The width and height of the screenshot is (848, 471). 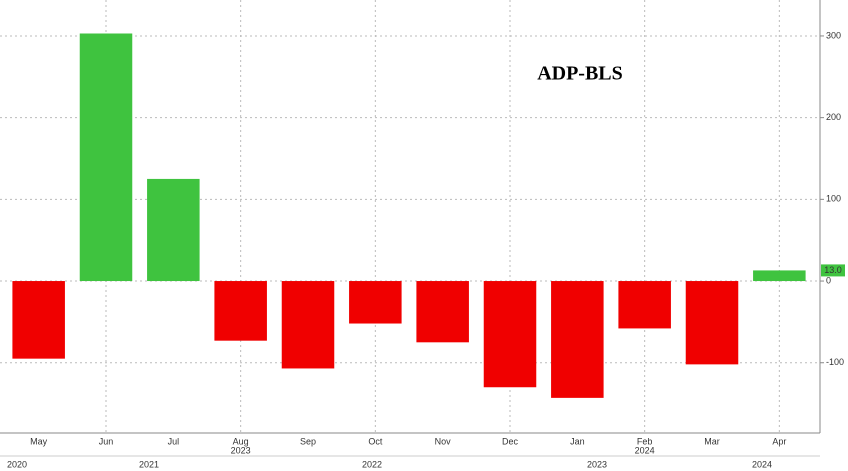 What do you see at coordinates (833, 199) in the screenshot?
I see `y-tick-label: 100` at bounding box center [833, 199].